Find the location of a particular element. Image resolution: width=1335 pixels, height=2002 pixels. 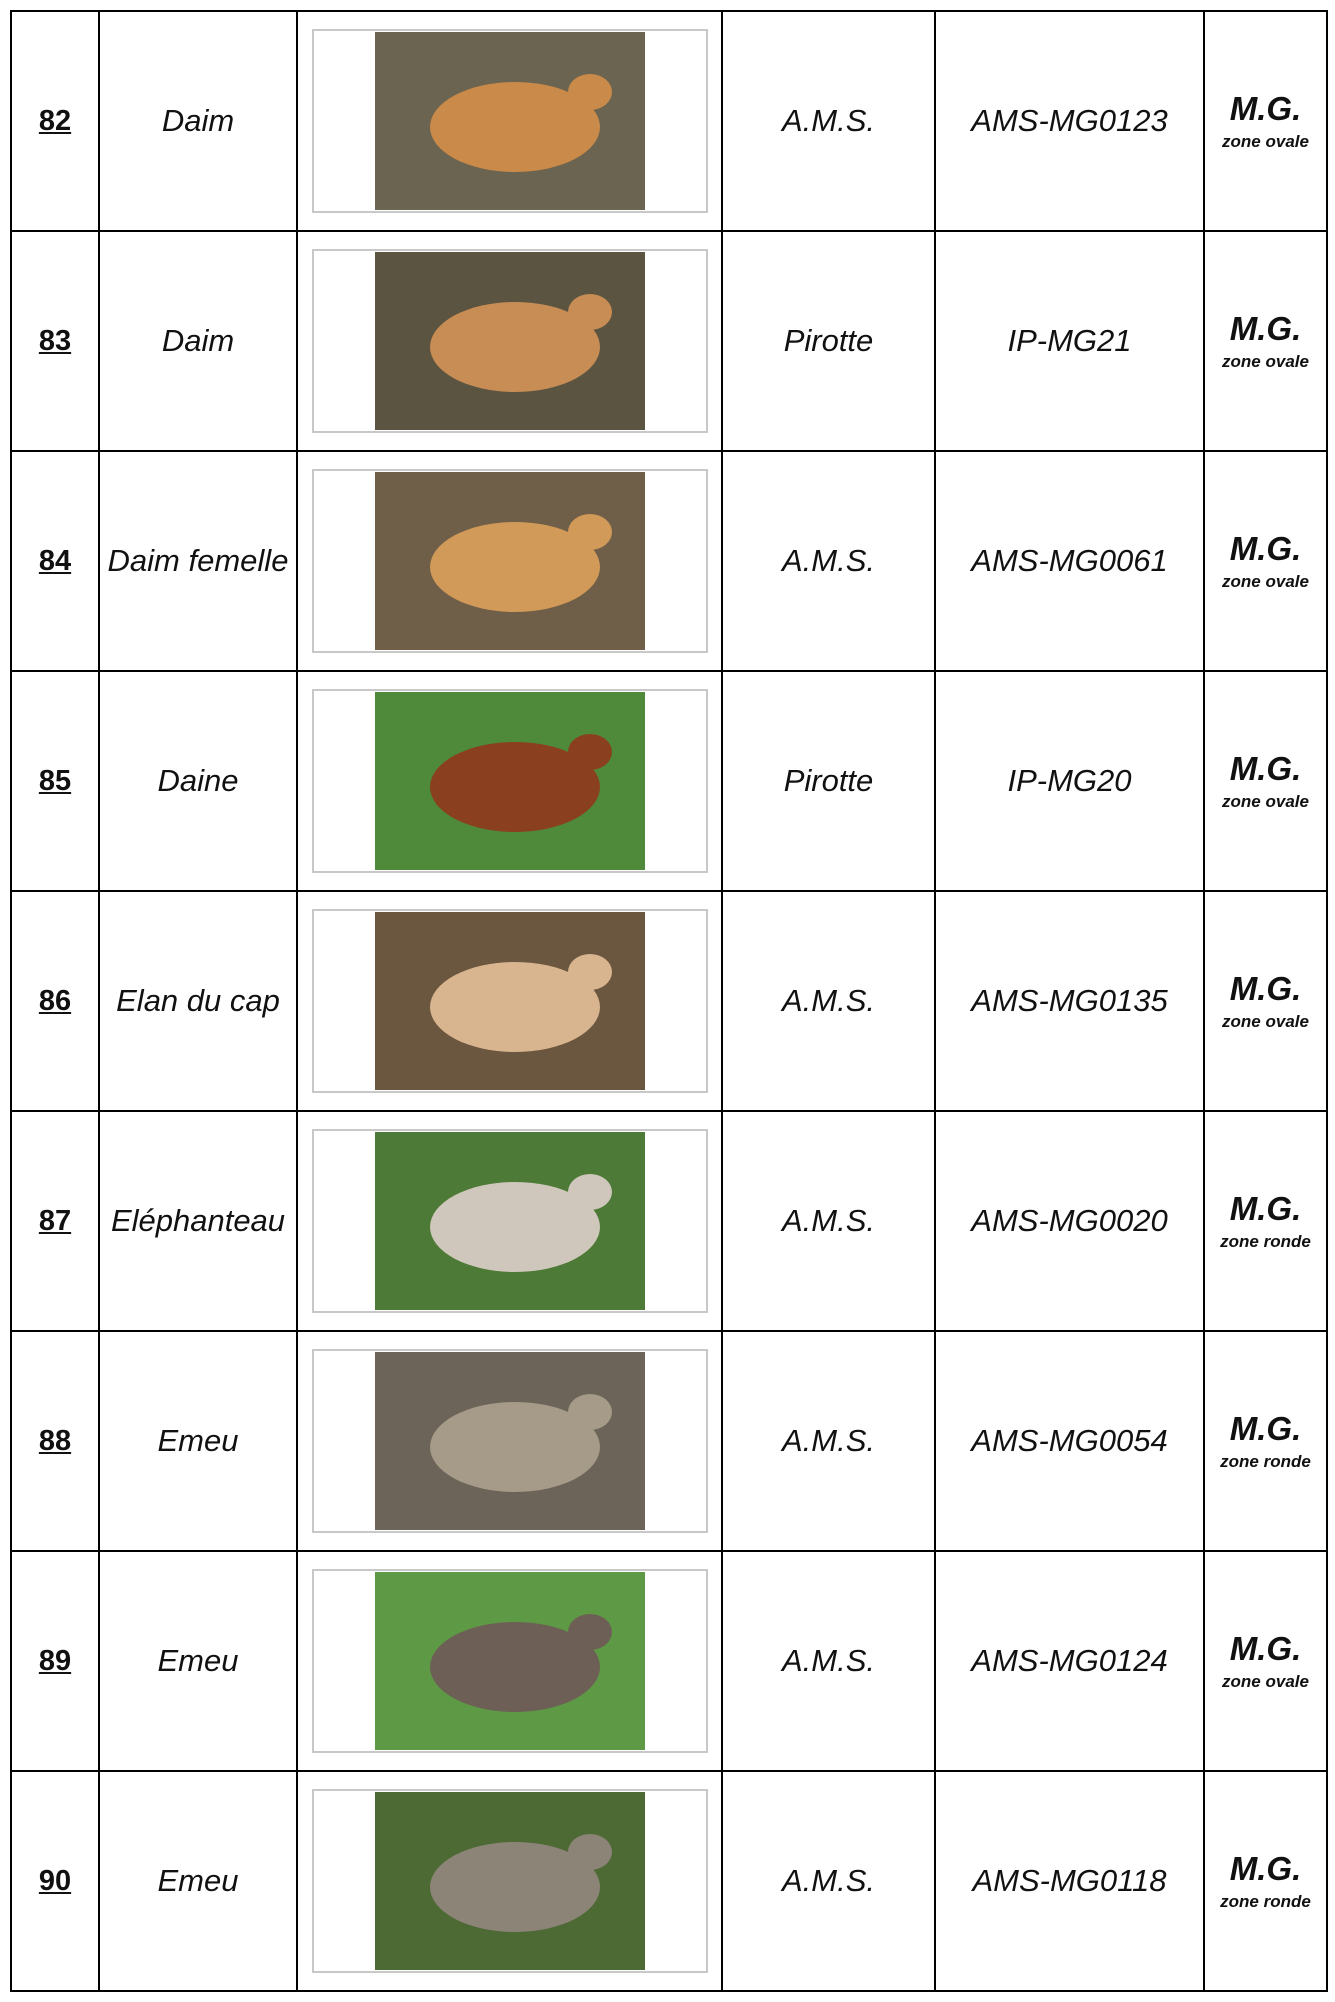

animal-name: Elan du cap is located at coordinates (198, 1001).